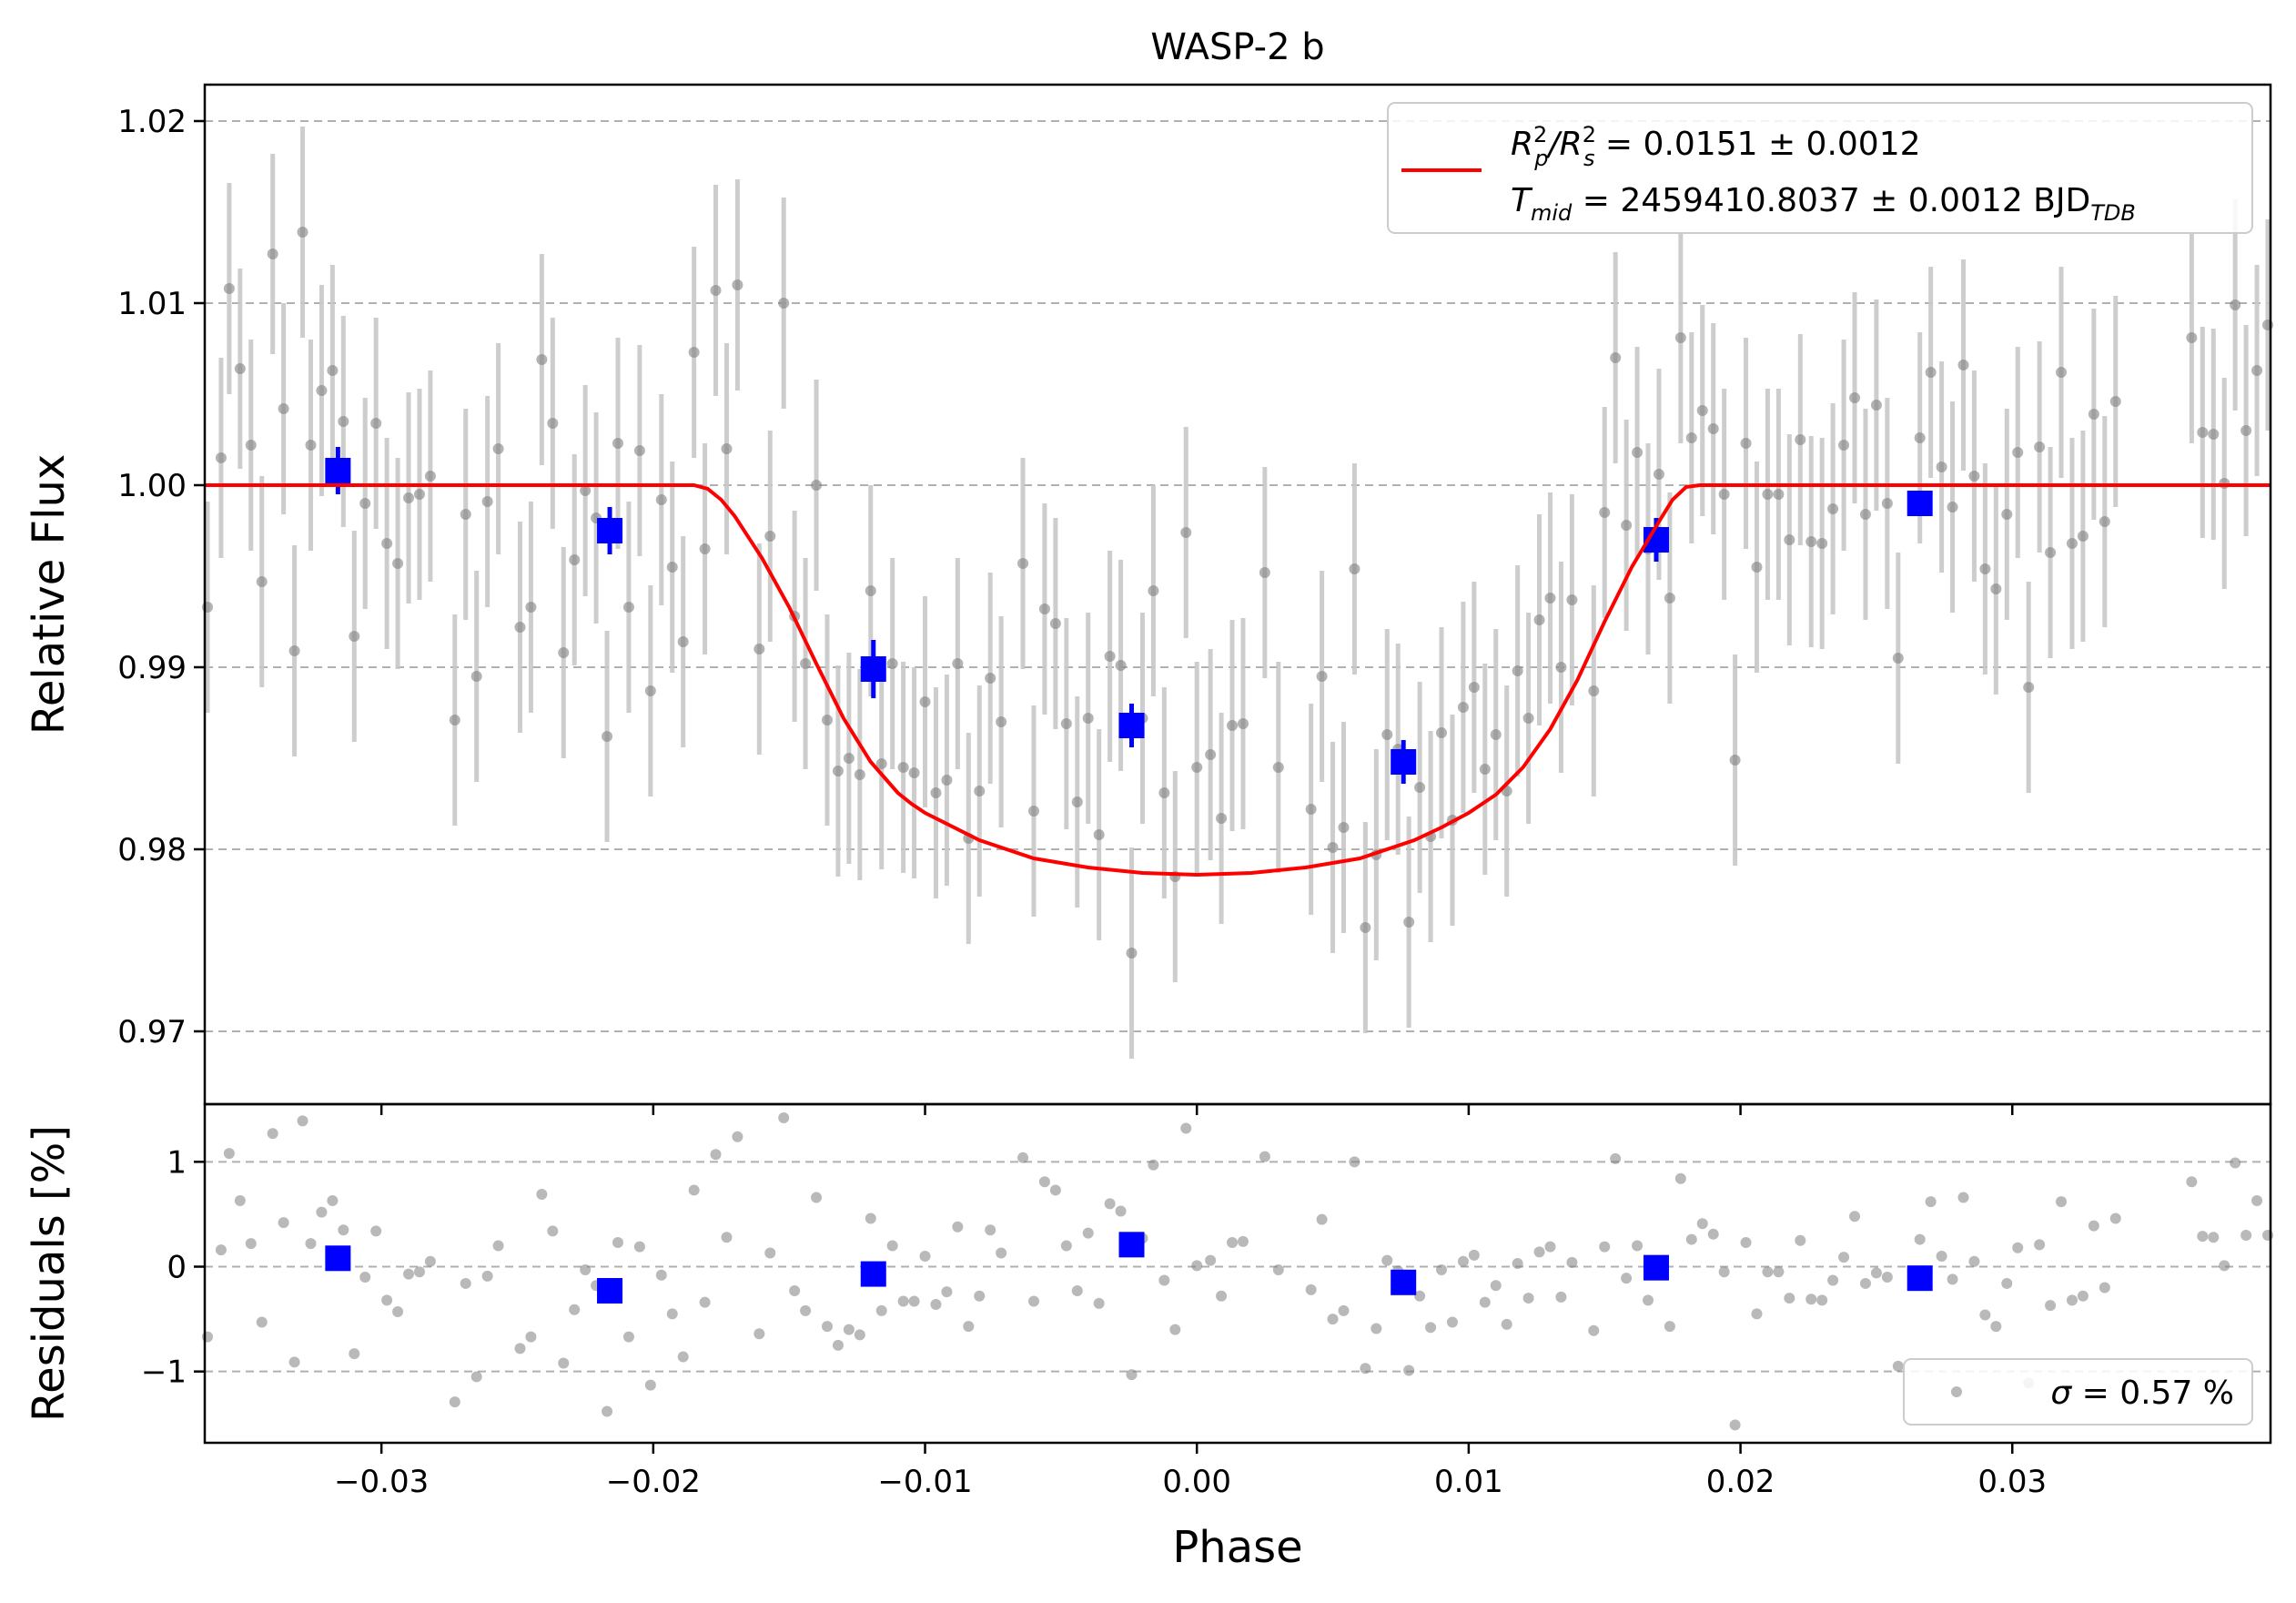  What do you see at coordinates (2142, 1393) in the screenshot?
I see `legend-sigma: σ = 0.57 %` at bounding box center [2142, 1393].